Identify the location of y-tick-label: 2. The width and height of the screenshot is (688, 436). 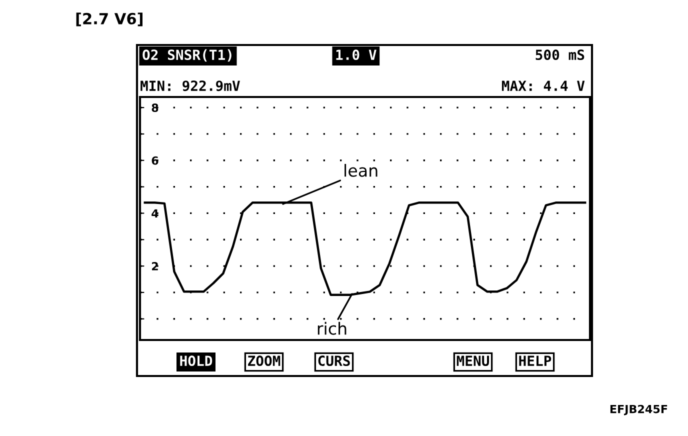
(155, 266).